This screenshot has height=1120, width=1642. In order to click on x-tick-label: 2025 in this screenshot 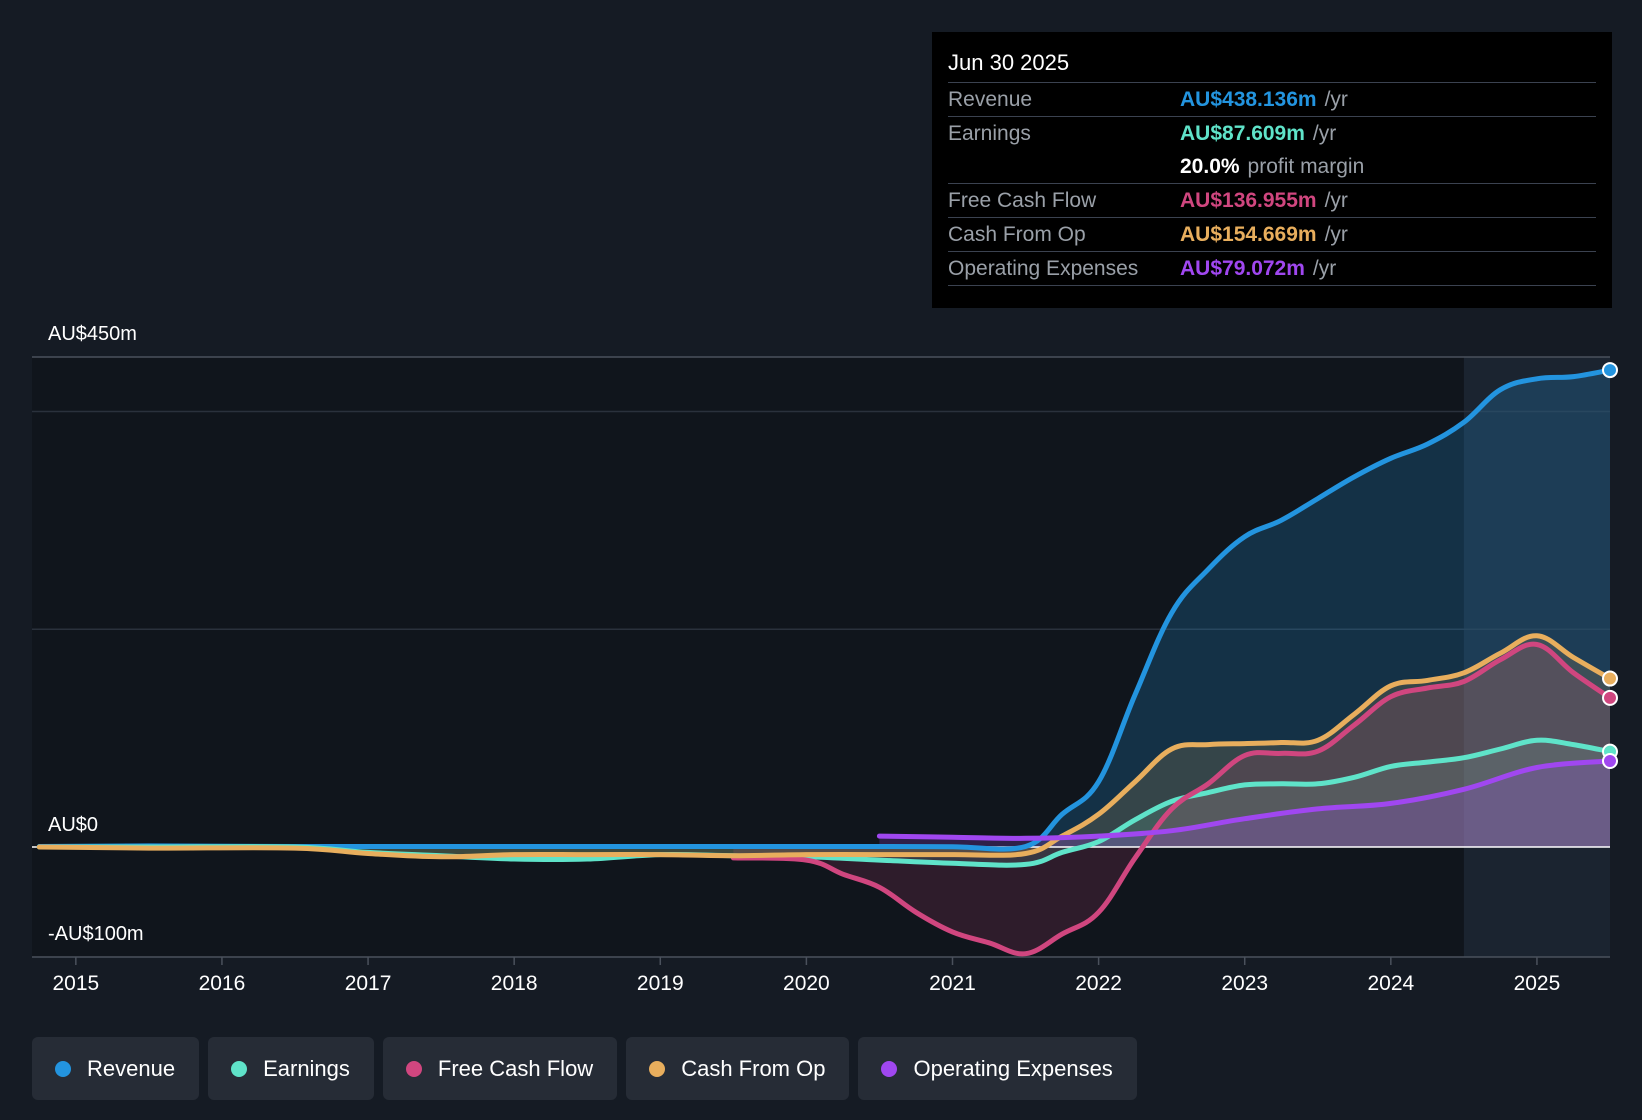, I will do `click(1537, 983)`.